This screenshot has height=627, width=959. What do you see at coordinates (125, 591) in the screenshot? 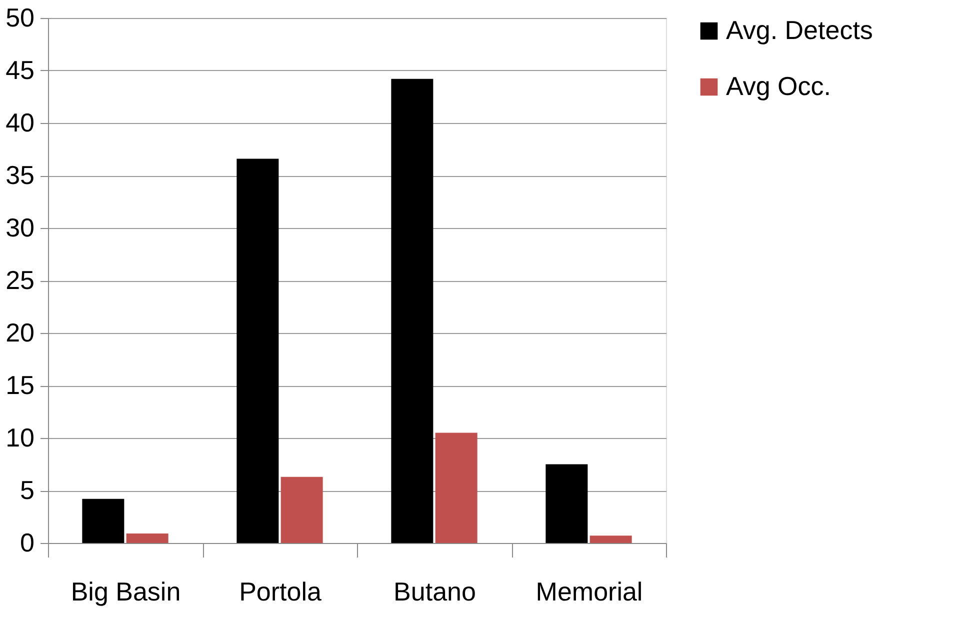
I see `x-tick-label: Big Basin` at bounding box center [125, 591].